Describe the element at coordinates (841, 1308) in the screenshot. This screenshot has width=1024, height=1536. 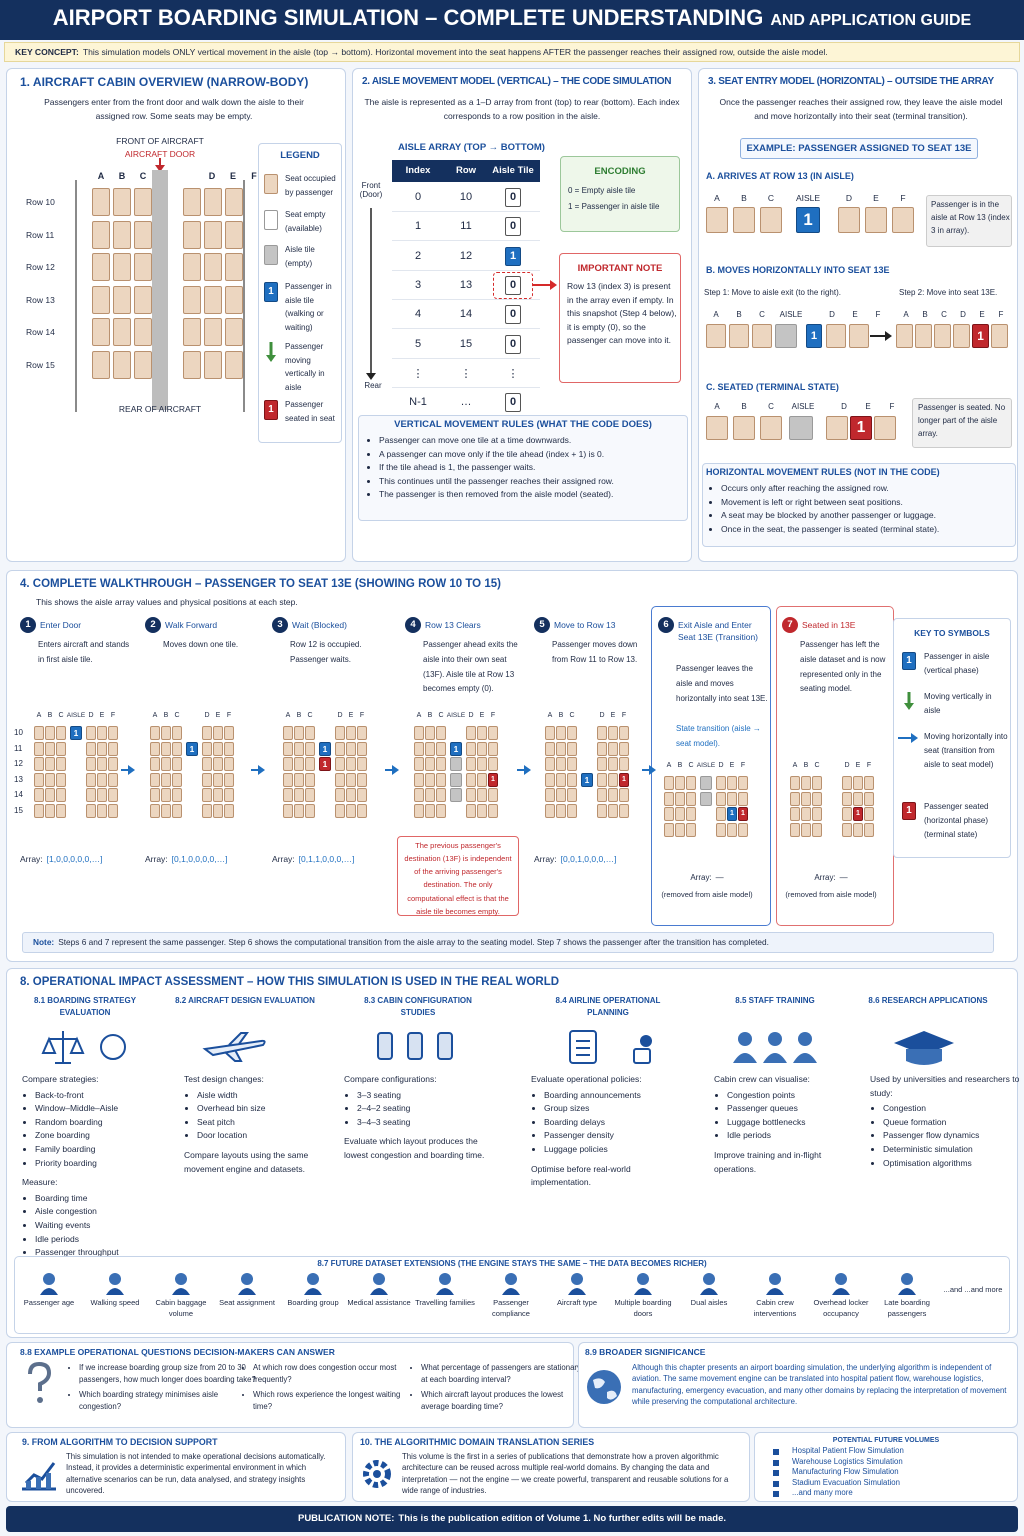
I see `text: Overhead locker occupancy` at that location.